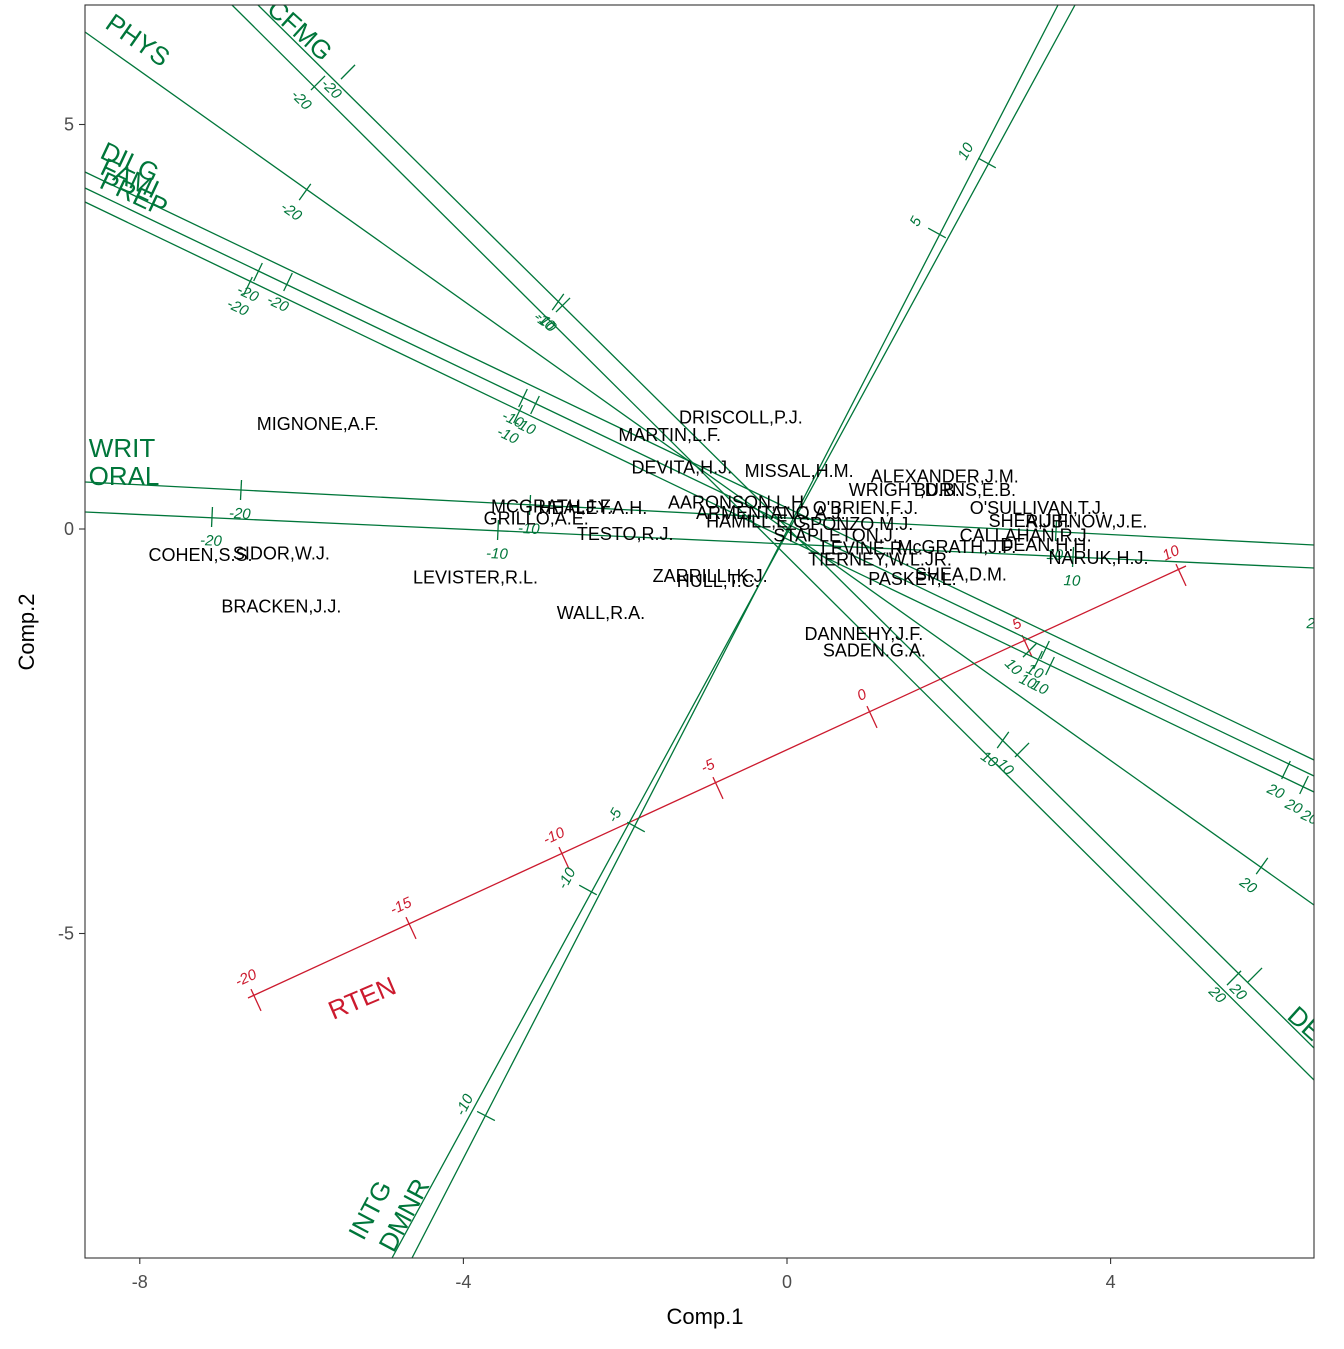 The width and height of the screenshot is (1344, 1349). I want to click on point-label-martin-l-f: MARTIN,L.F., so click(669, 435).